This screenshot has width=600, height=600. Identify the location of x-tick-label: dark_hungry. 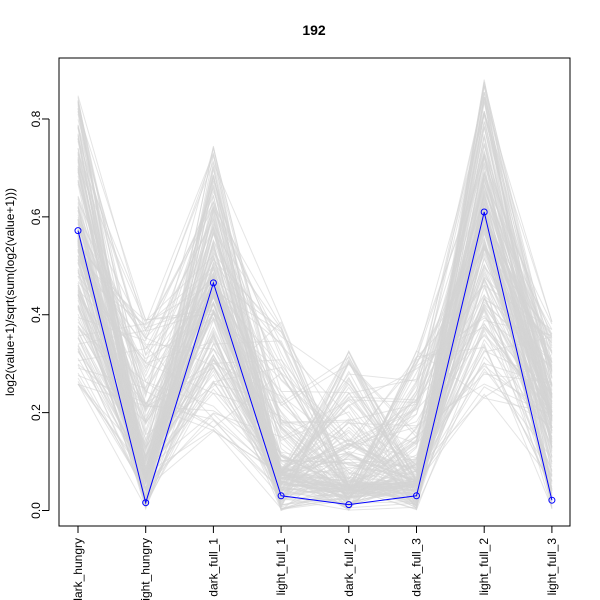
(78, 569).